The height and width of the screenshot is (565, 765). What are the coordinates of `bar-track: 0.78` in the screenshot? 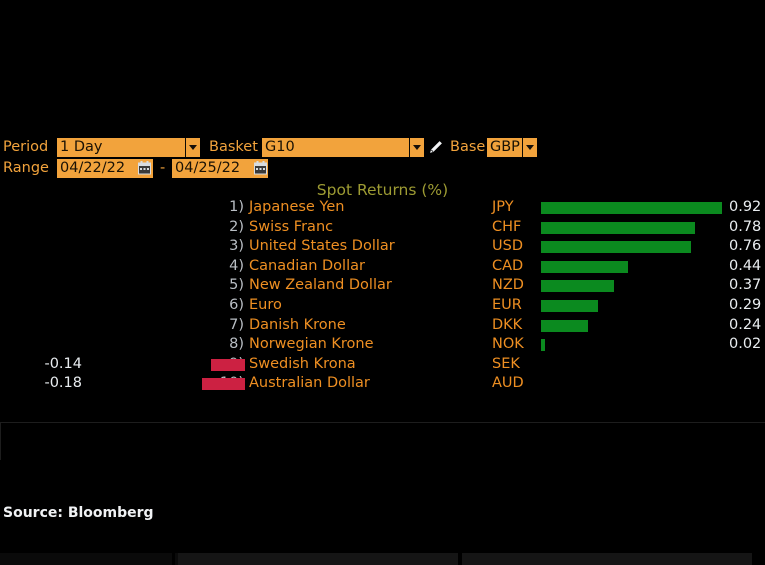 It's located at (382, 228).